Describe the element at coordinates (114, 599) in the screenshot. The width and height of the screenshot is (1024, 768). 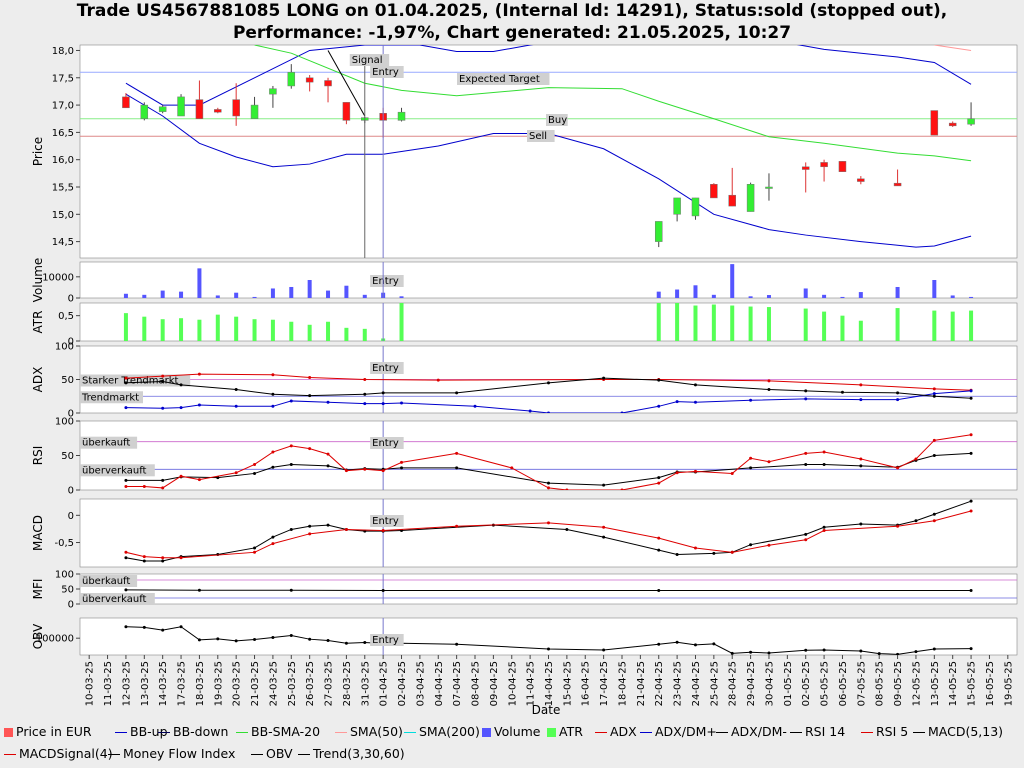
I see `mfi-zone-label: überverkauft` at that location.